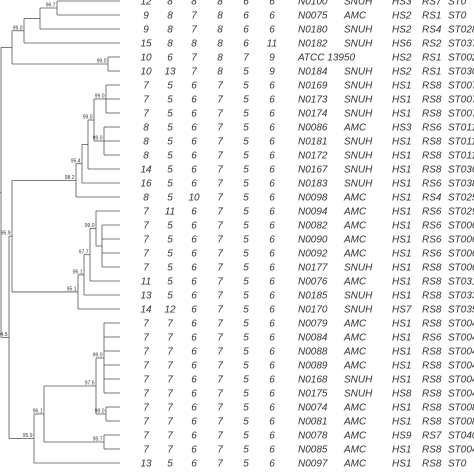  I want to click on cell-hs: HS2, so click(402, 58).